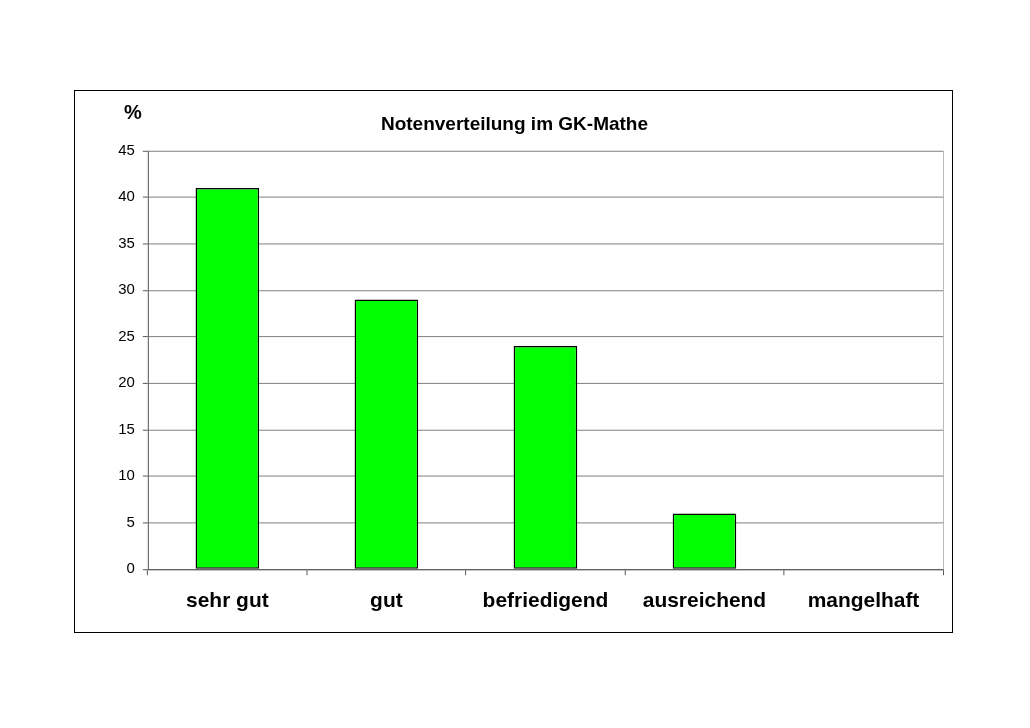 Image resolution: width=1030 pixels, height=728 pixels. What do you see at coordinates (126, 149) in the screenshot?
I see `y-tick-label: 45` at bounding box center [126, 149].